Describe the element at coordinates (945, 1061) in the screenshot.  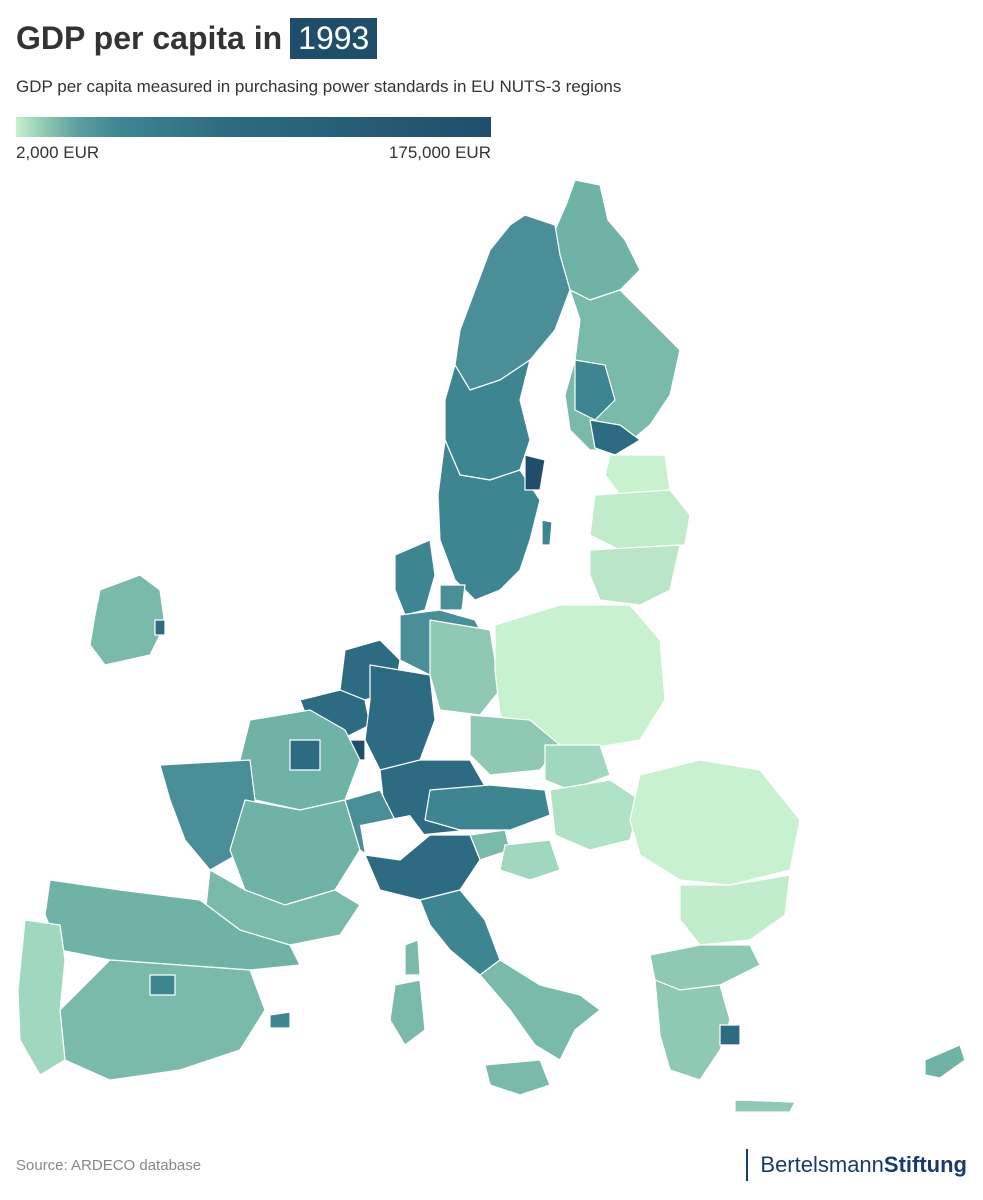
I see `region-cyprus` at that location.